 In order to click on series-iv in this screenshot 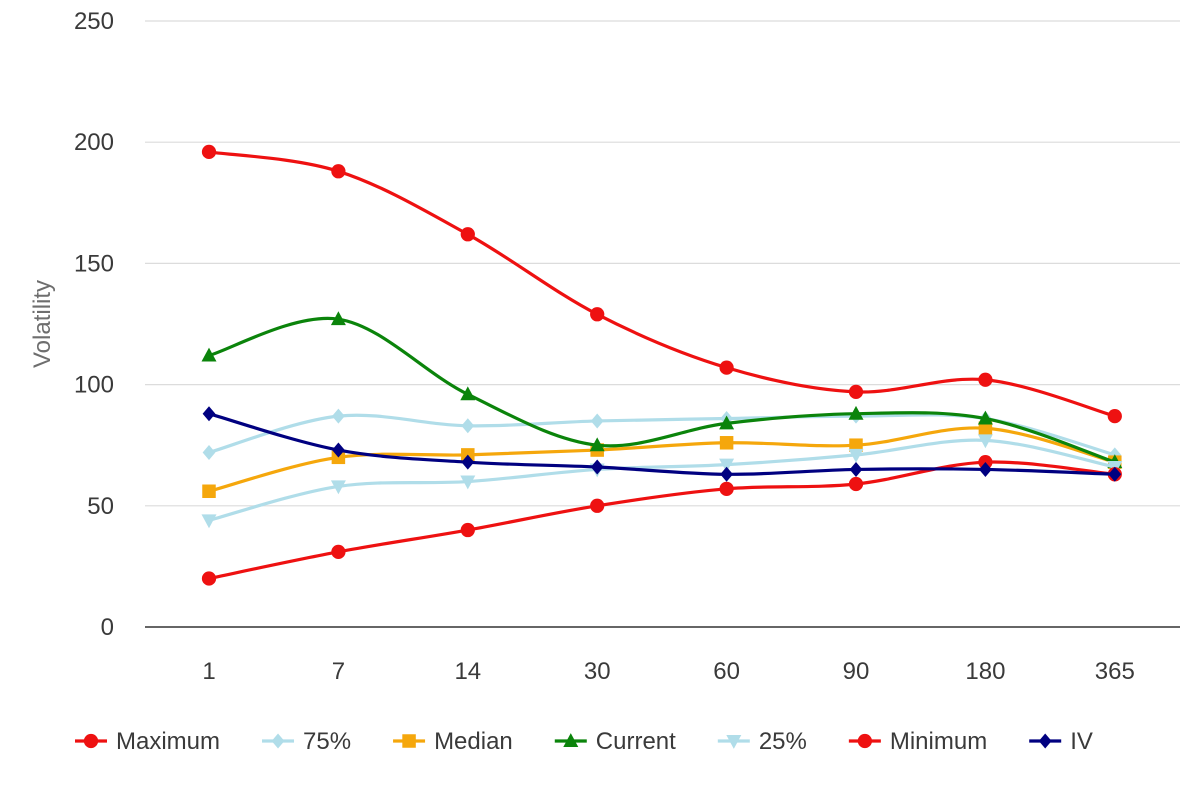, I will do `click(662, 444)`.